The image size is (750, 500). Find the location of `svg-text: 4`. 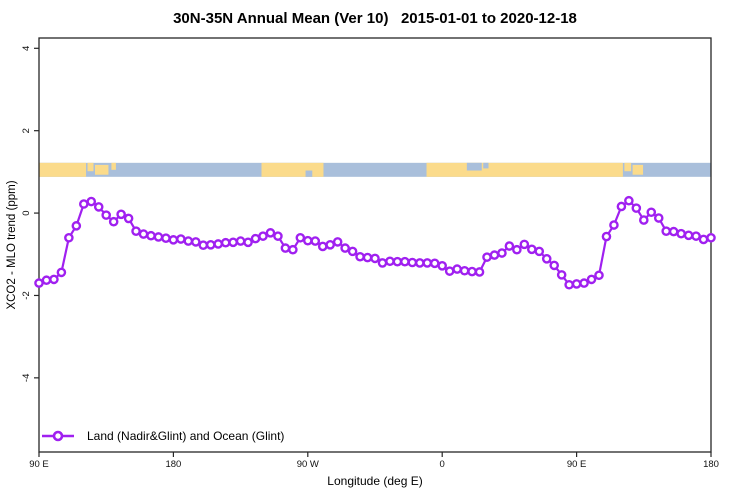

svg-text: 4 is located at coordinates (26, 48).